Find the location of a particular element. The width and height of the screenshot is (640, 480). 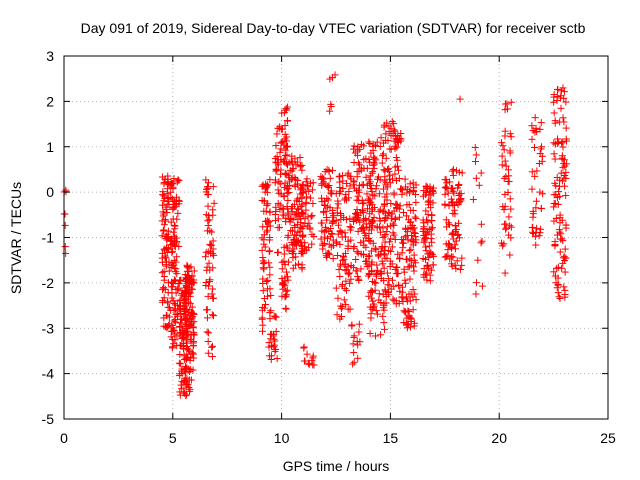

x-tick-labels: 0 5 10 15 20 25 is located at coordinates (338, 438).